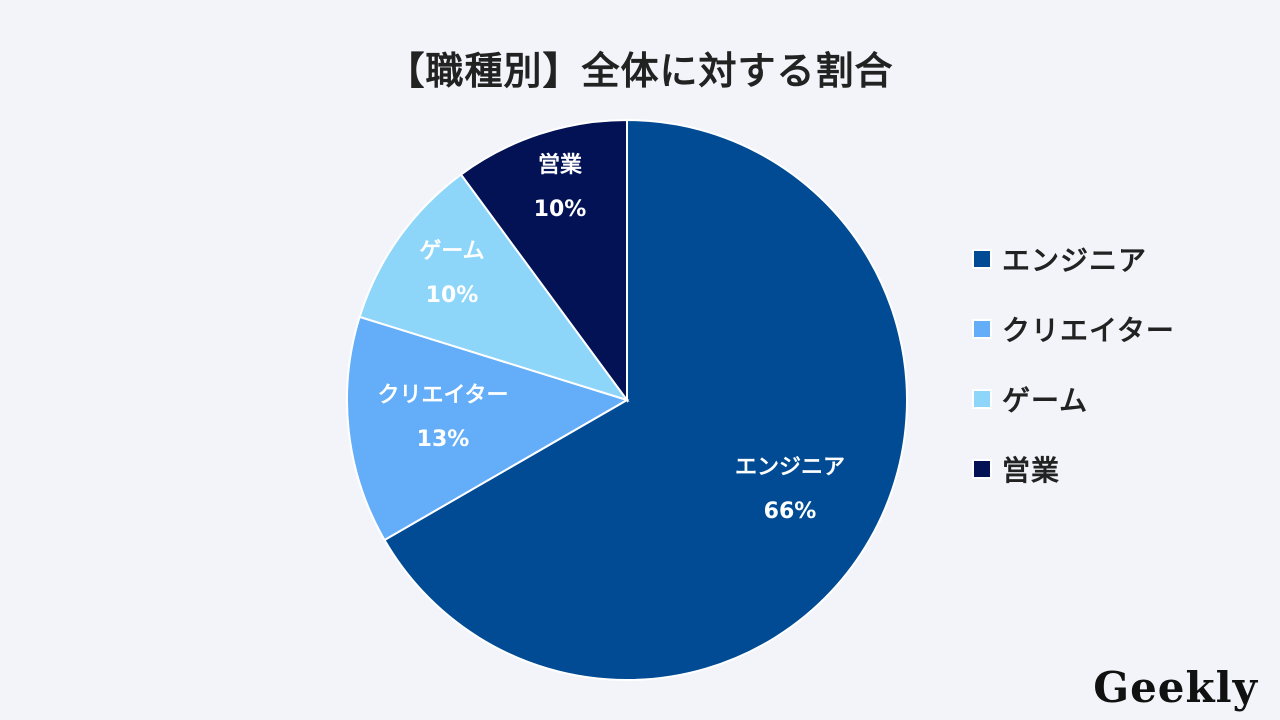 Image resolution: width=1280 pixels, height=720 pixels. Describe the element at coordinates (790, 511) in the screenshot. I see `slice-pct: 66%` at that location.